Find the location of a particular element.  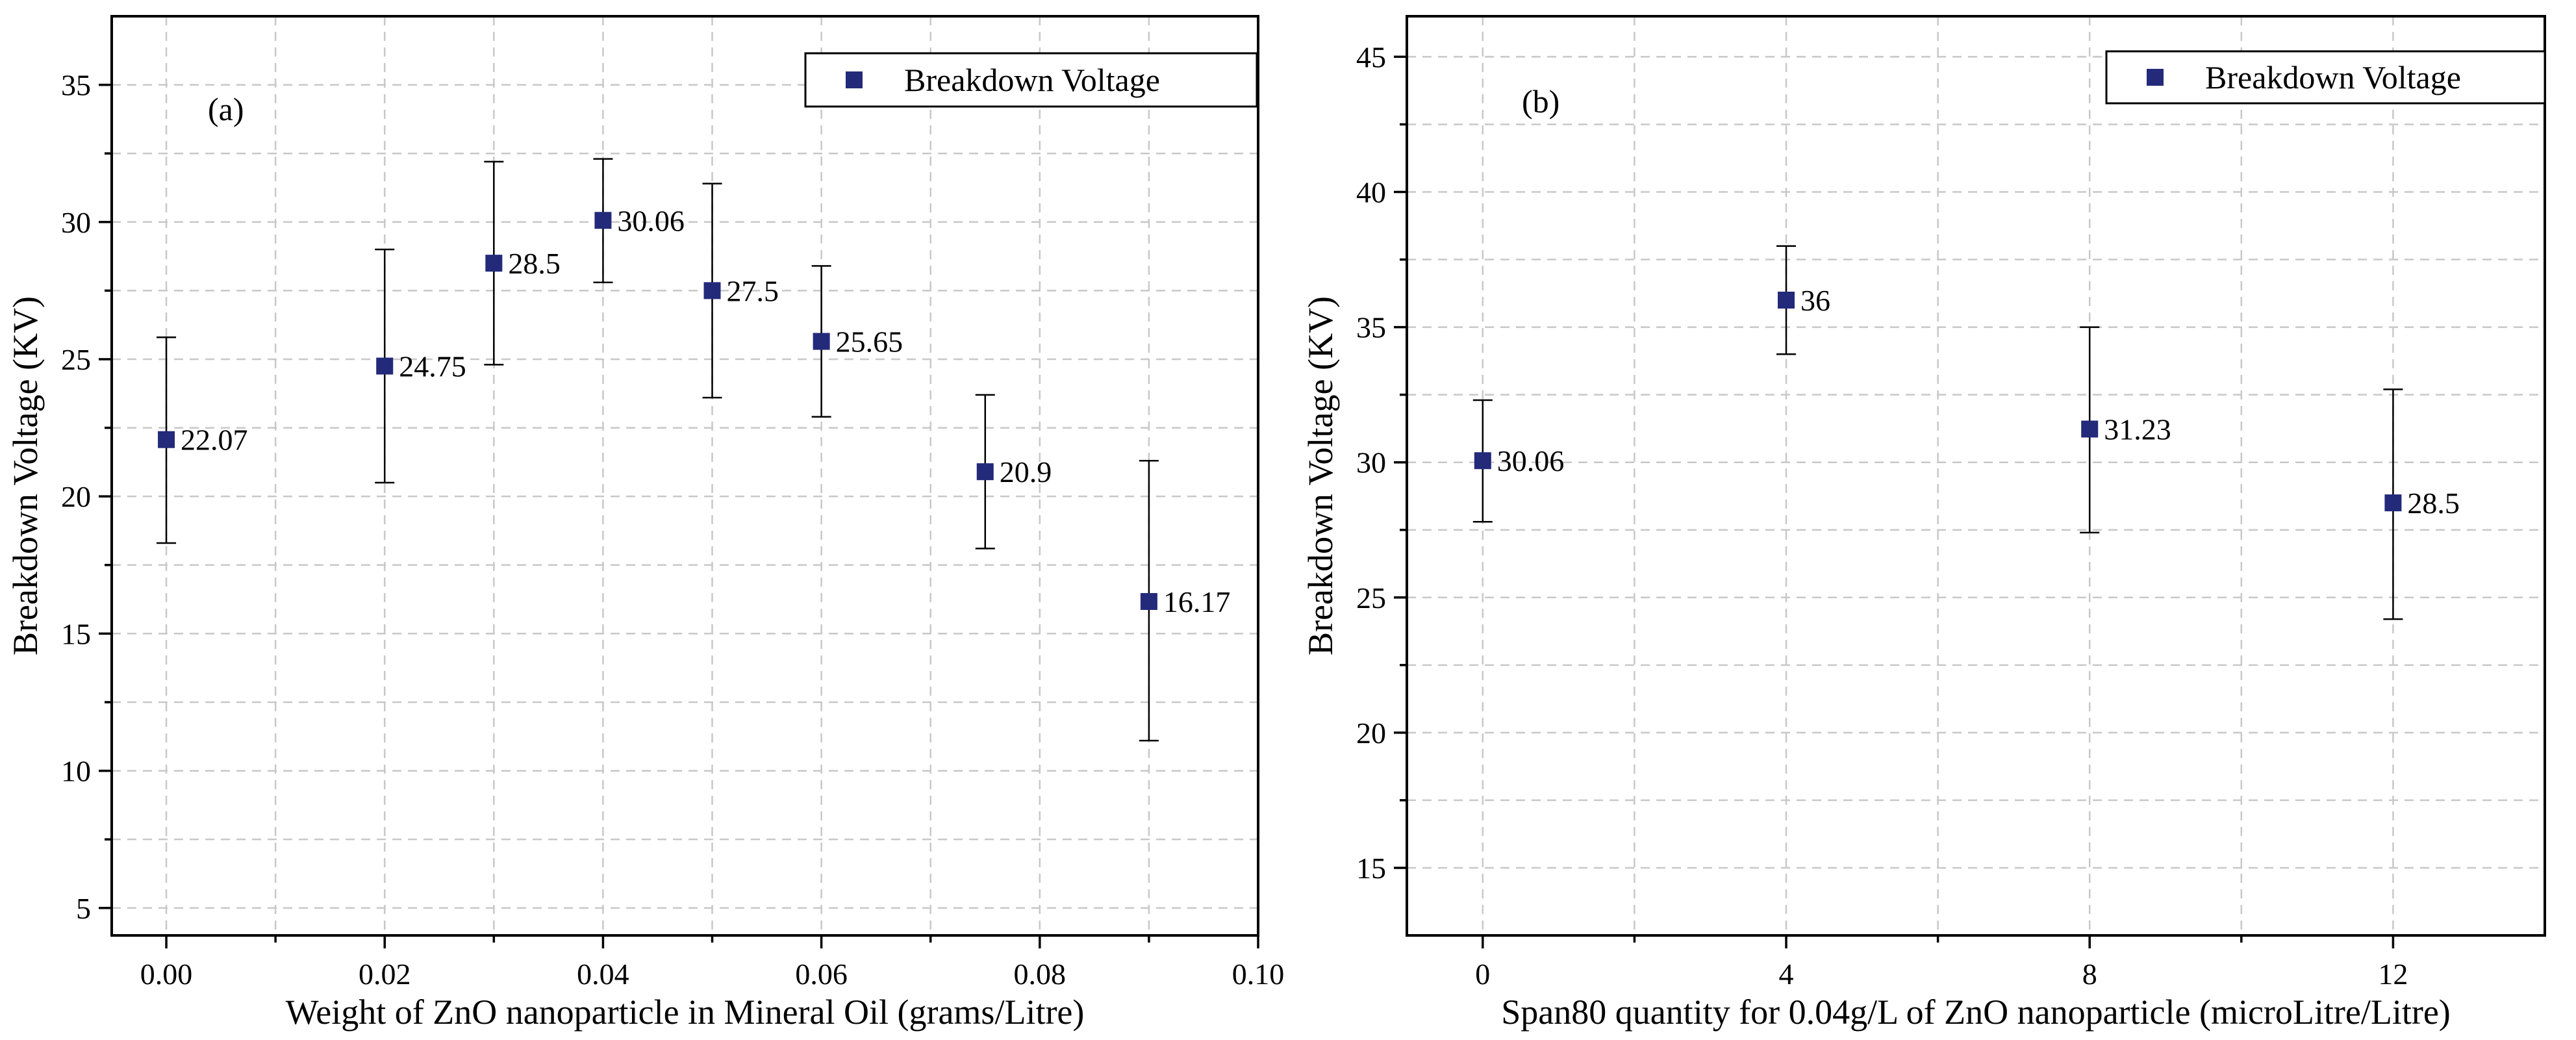

data-label: 20.9 is located at coordinates (1026, 472).